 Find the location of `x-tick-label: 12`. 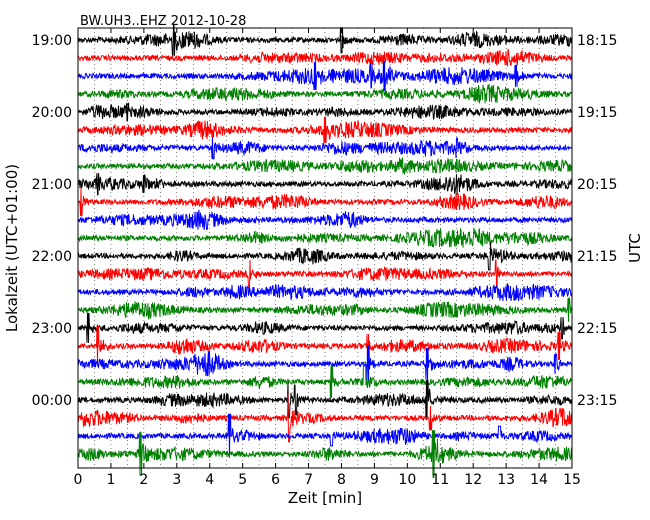

x-tick-label: 12 is located at coordinates (473, 480).